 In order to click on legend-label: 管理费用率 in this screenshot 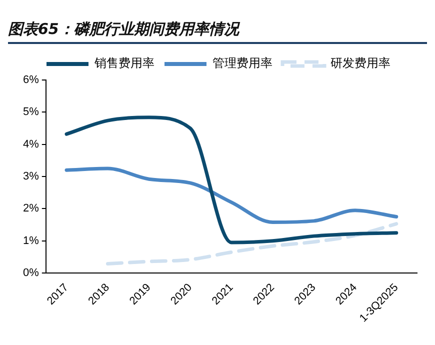, I will do `click(242, 63)`.